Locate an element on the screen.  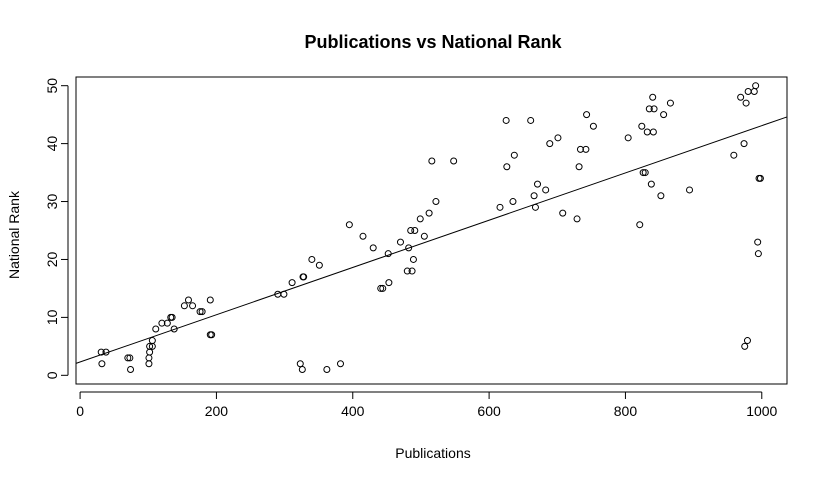
y-tick-label: 10 is located at coordinates (52, 317).